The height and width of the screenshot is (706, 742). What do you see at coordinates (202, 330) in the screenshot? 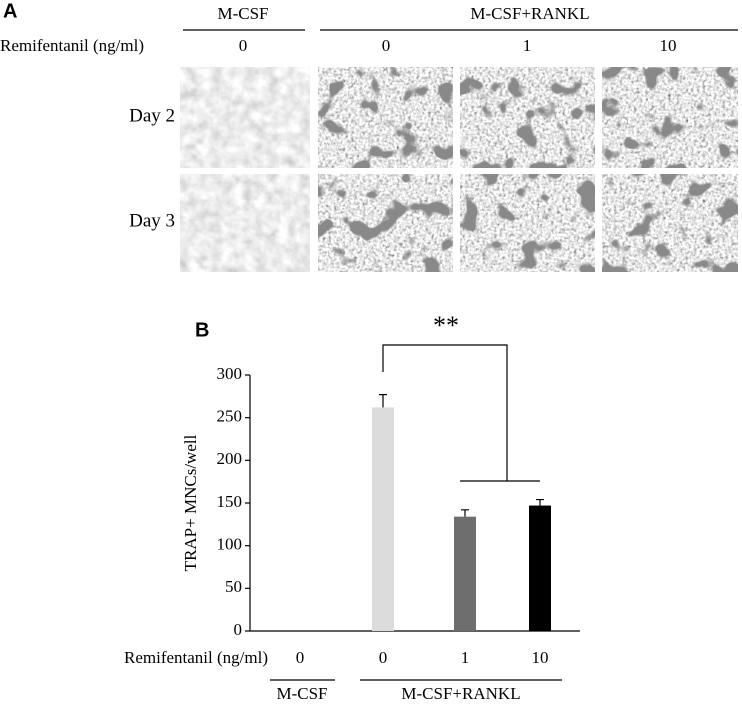
I see `panel-label: B` at bounding box center [202, 330].